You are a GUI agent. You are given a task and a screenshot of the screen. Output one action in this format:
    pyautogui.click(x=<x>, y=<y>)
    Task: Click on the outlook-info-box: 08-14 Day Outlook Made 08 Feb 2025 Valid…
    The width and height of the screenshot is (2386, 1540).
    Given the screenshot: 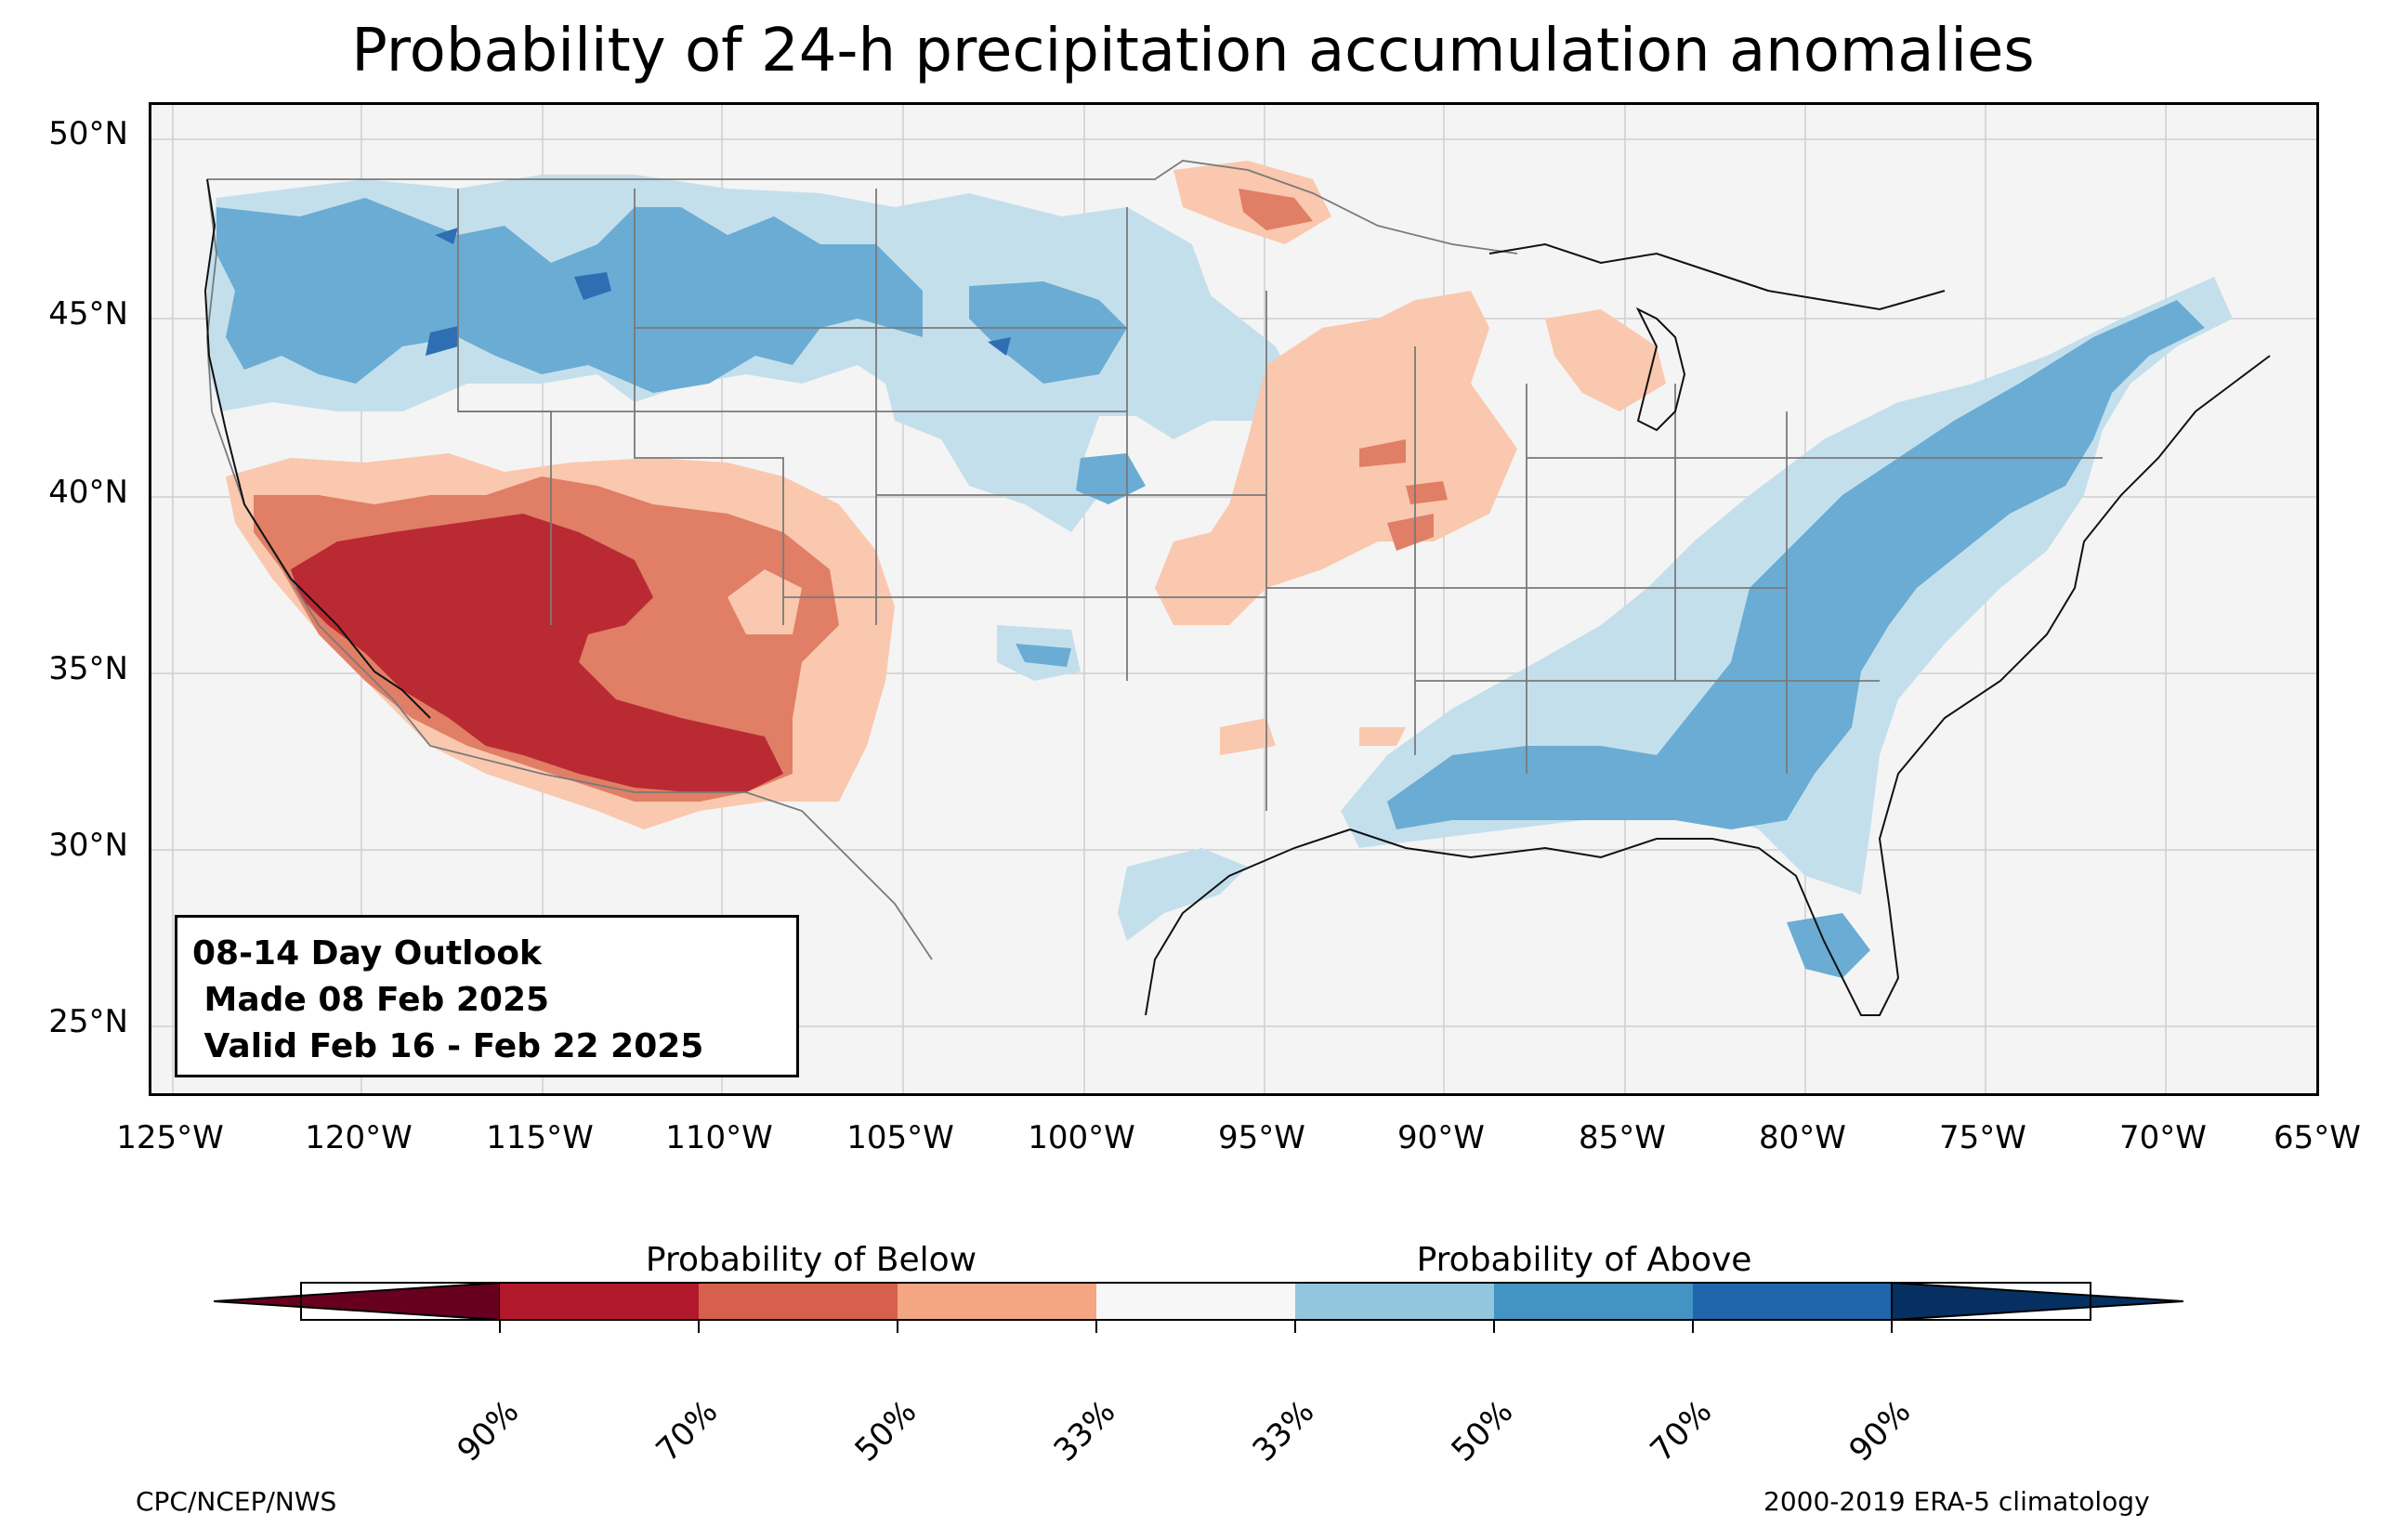 What is the action you would take?
    pyautogui.click(x=487, y=996)
    